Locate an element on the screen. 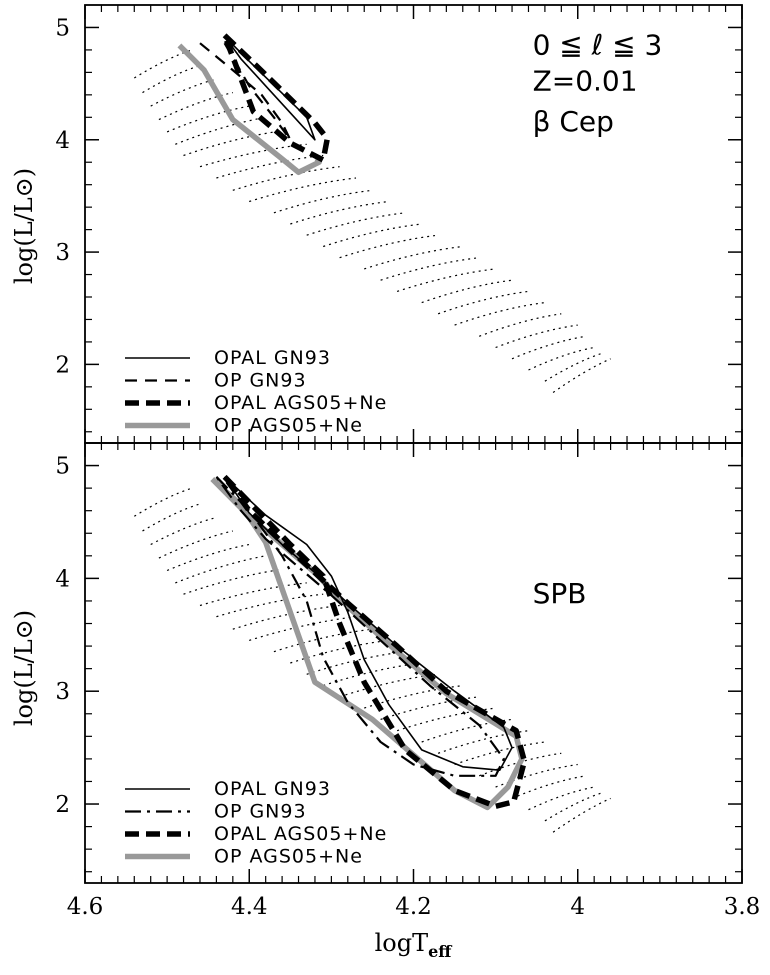  x-axis-label: logTeff is located at coordinates (414, 945).